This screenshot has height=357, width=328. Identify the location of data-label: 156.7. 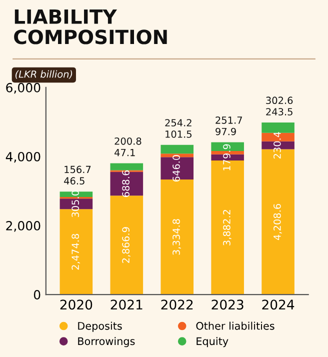
(77, 170).